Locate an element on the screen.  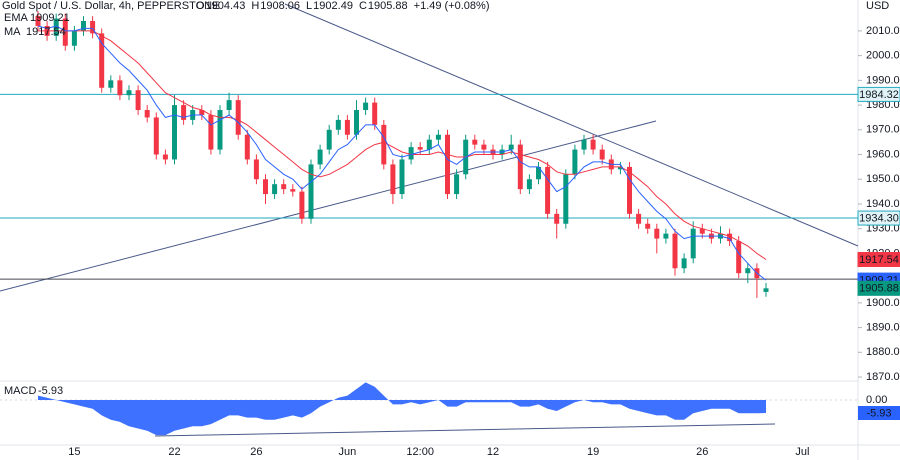
x-tick-label: 15 is located at coordinates (74, 452).